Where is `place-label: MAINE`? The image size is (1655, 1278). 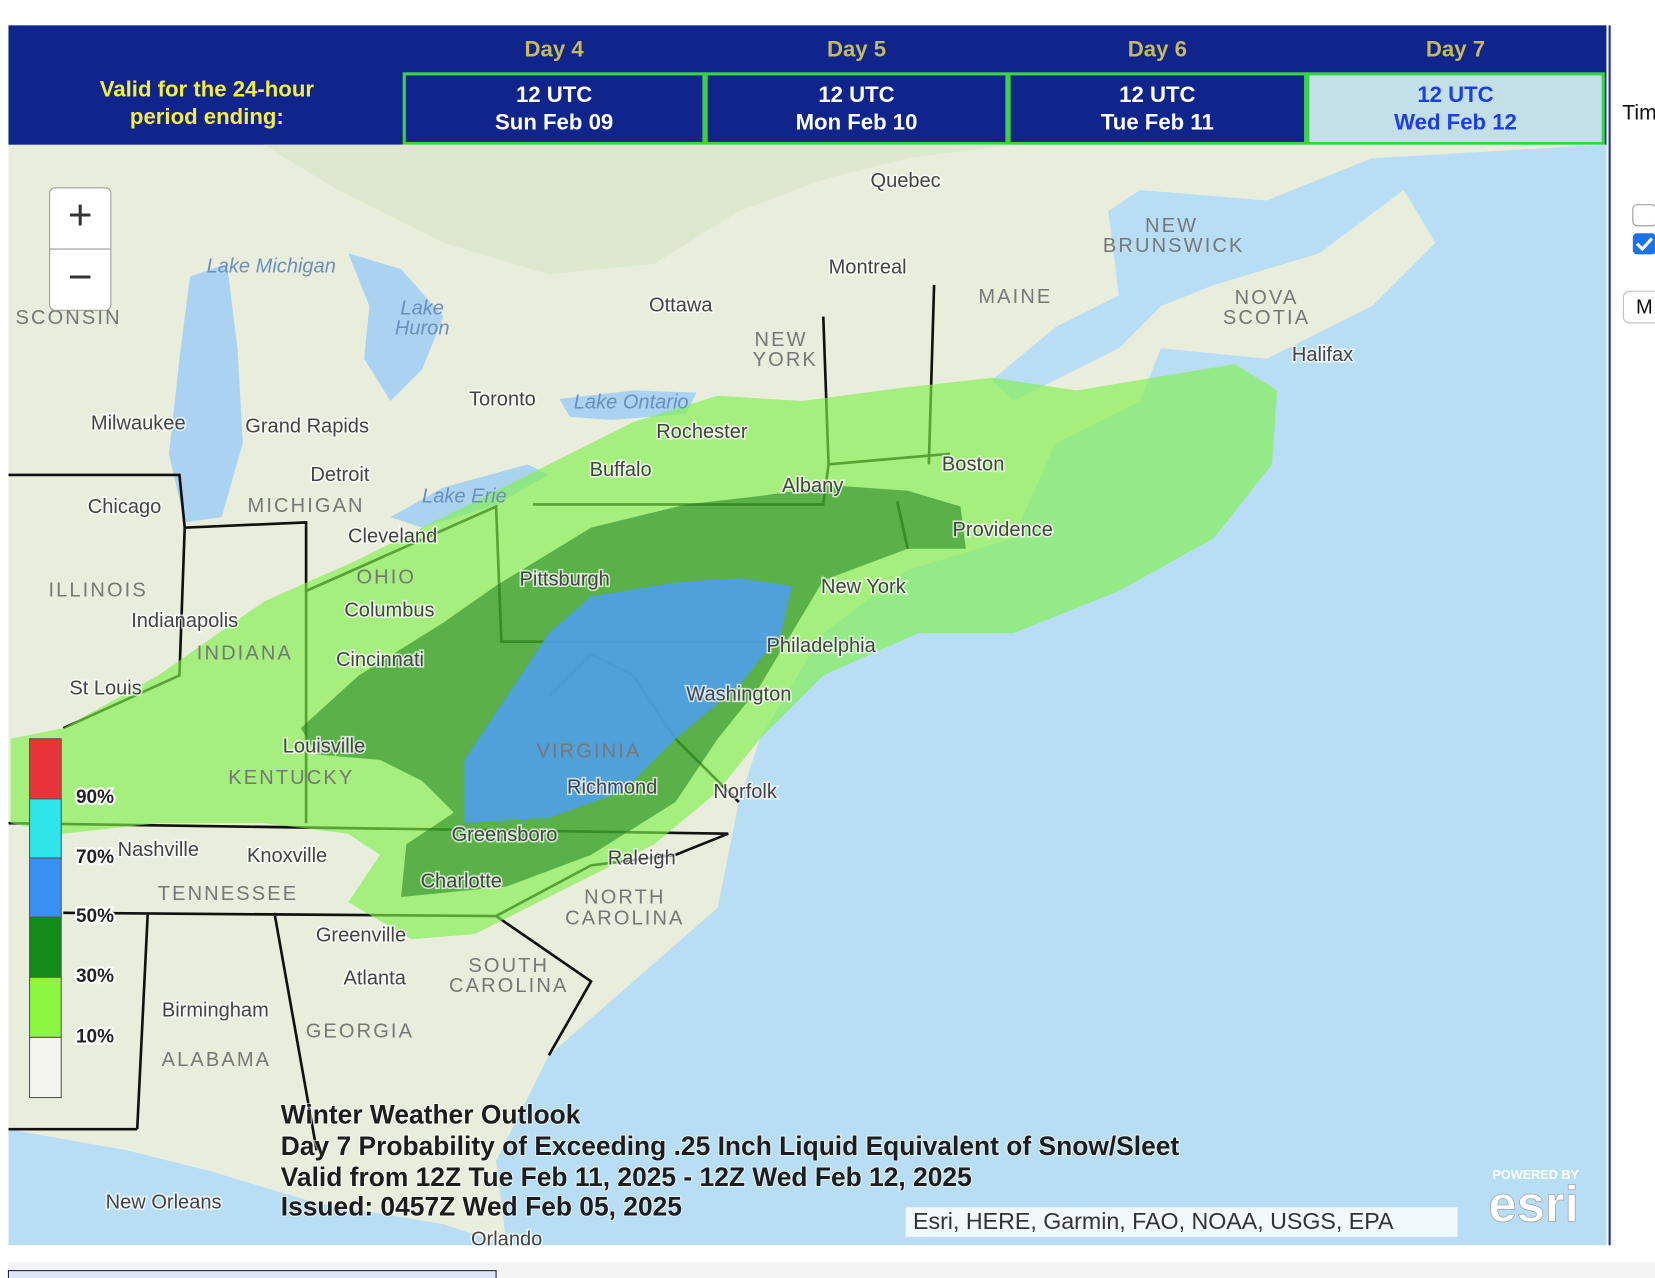
place-label: MAINE is located at coordinates (1015, 297).